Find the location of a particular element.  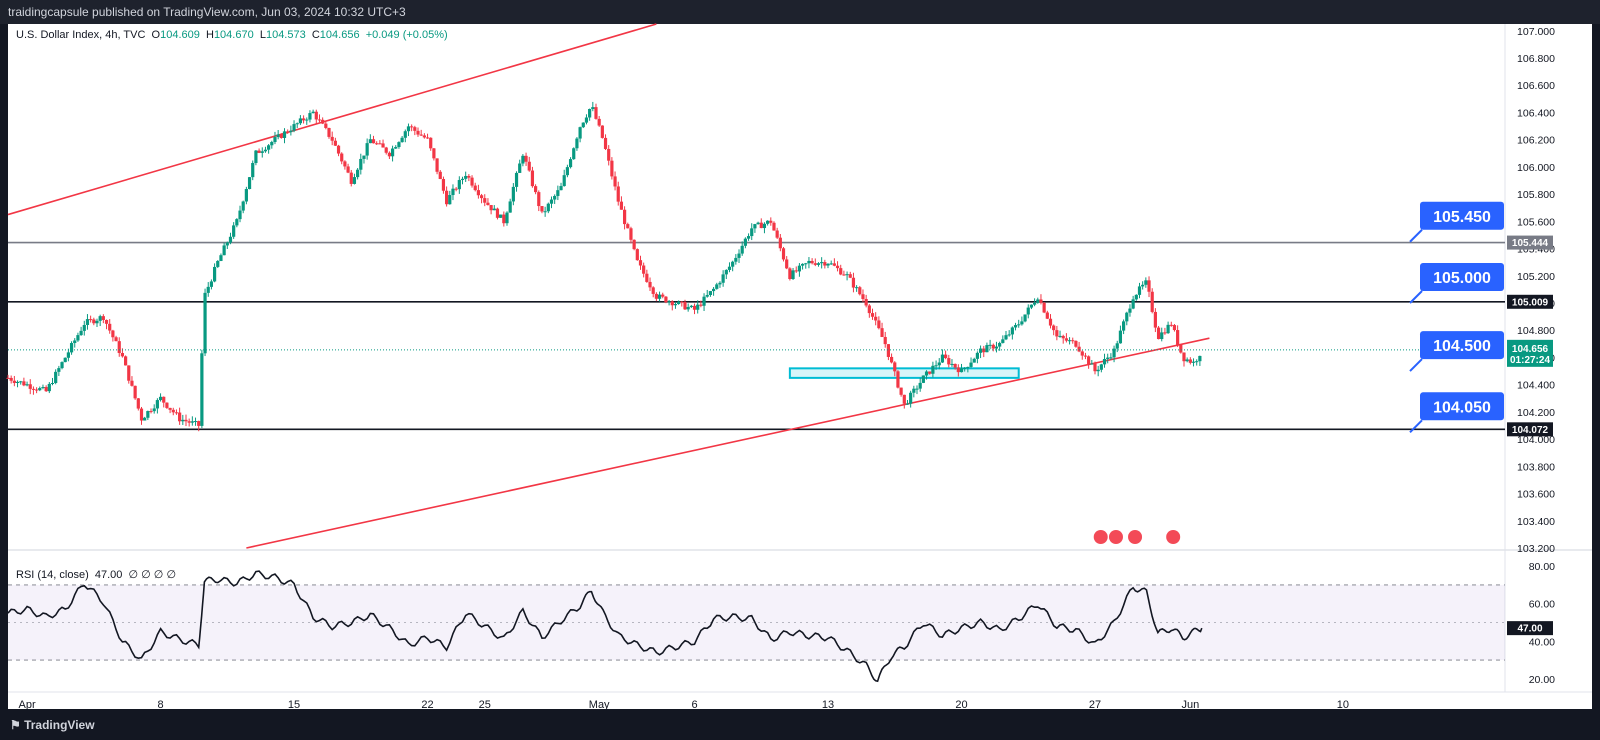

change-value: +0.049 (+0.05%) is located at coordinates (406, 35).